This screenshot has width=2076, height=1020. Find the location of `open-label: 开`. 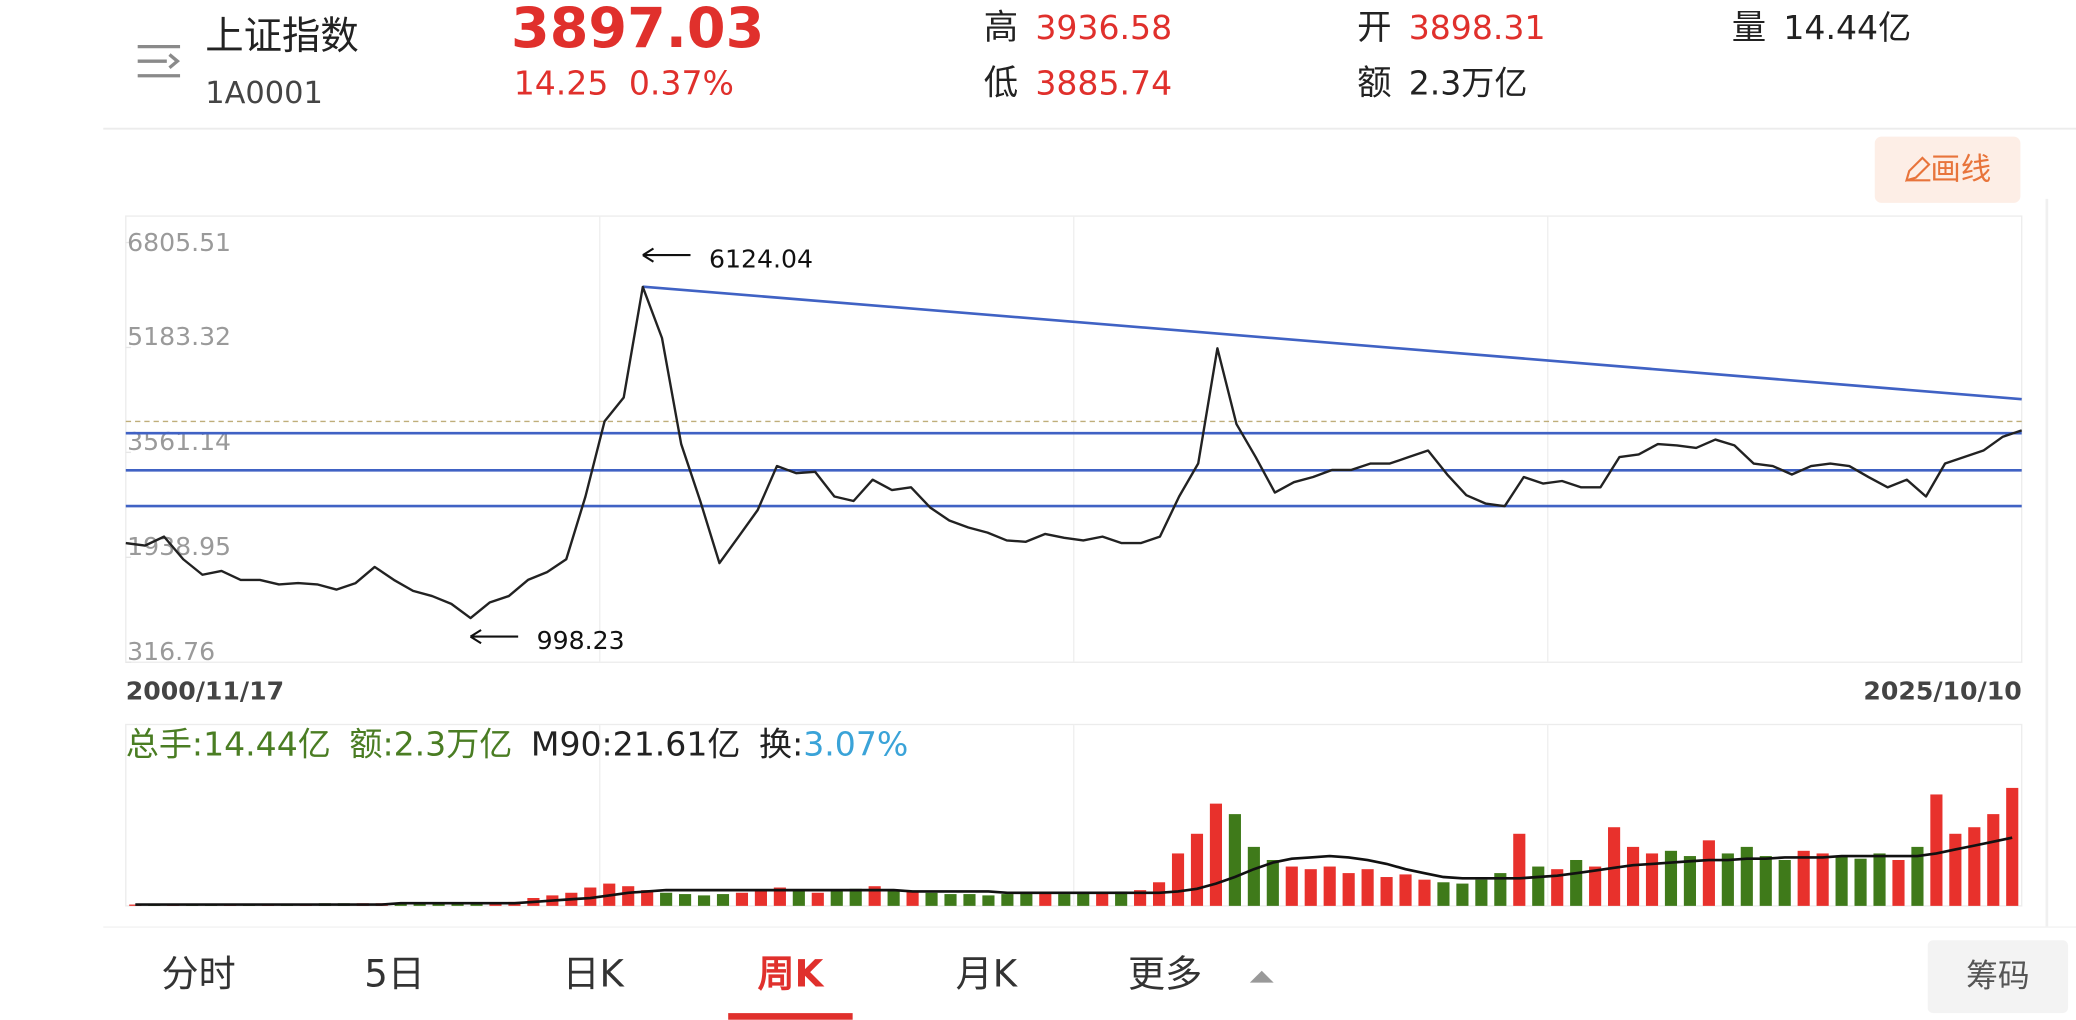

open-label: 开 is located at coordinates (1374, 28).